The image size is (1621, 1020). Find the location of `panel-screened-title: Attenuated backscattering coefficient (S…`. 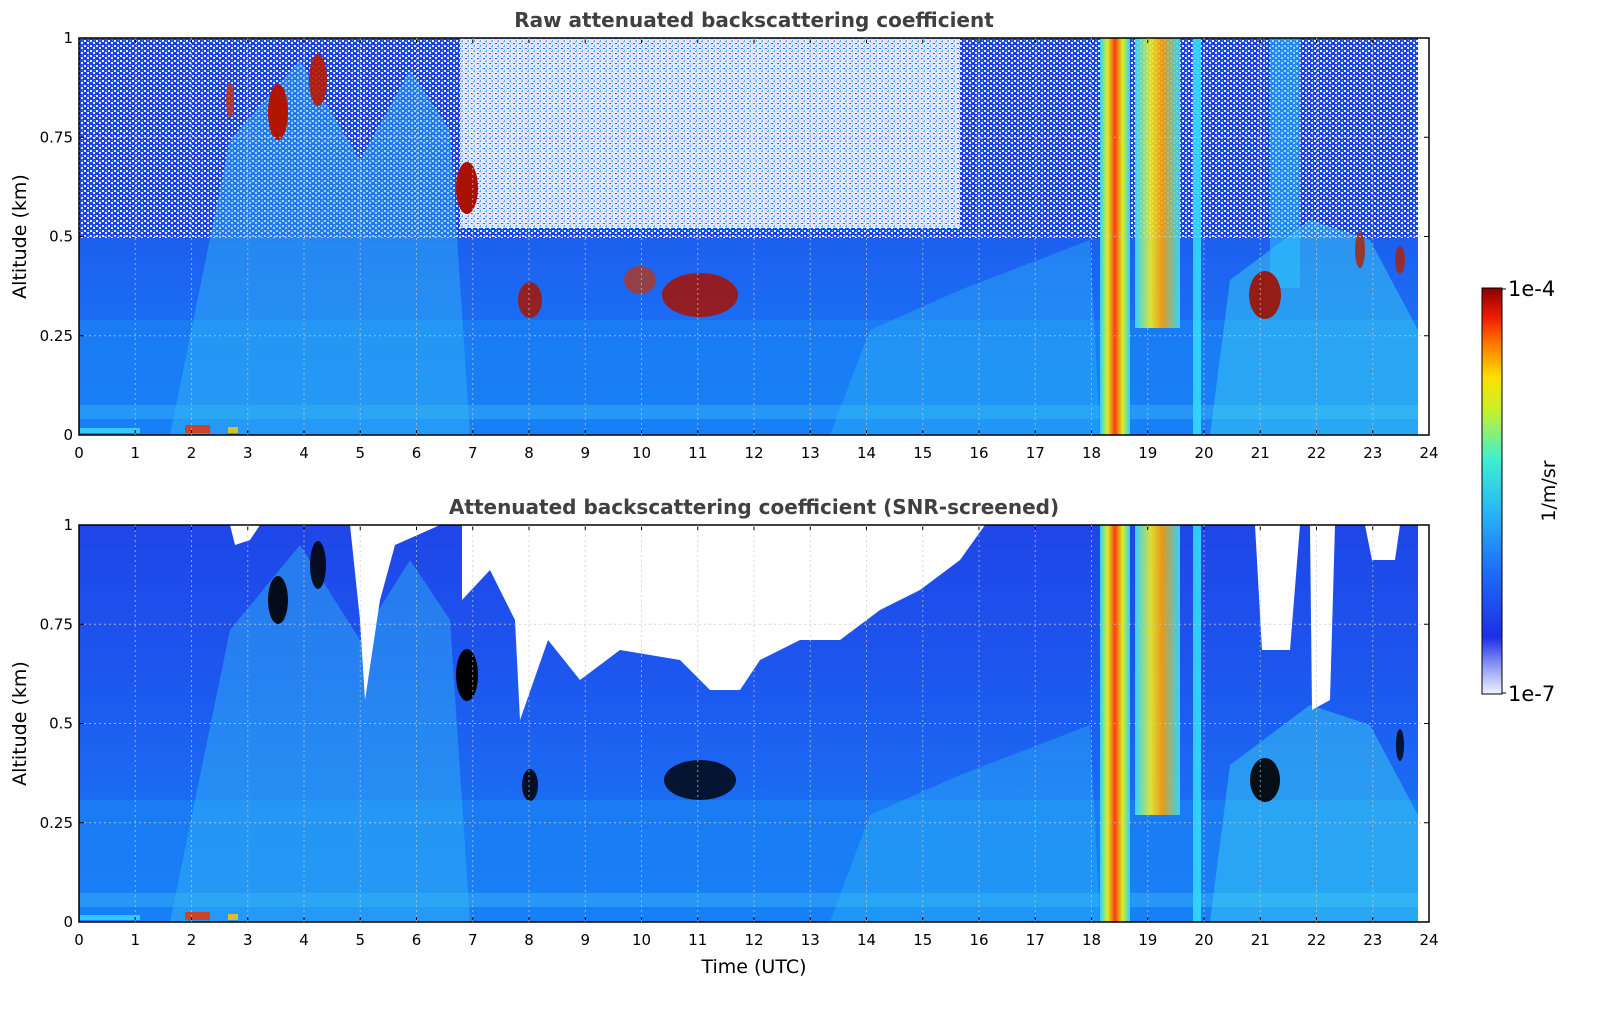

panel-screened-title: Attenuated backscattering coefficient (S… is located at coordinates (754, 507).